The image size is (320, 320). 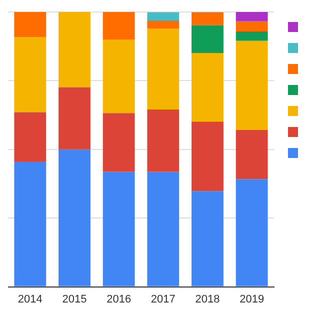 What do you see at coordinates (163, 299) in the screenshot?
I see `x-tick-label: 2017` at bounding box center [163, 299].